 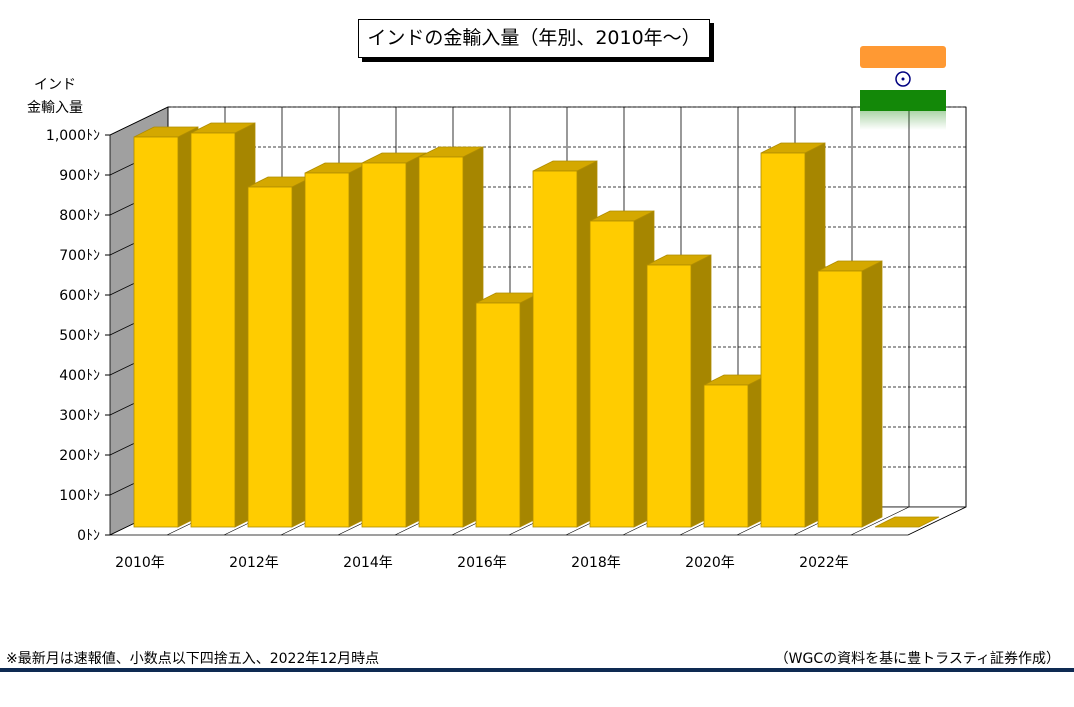 I want to click on bottom-rule, so click(x=537, y=670).